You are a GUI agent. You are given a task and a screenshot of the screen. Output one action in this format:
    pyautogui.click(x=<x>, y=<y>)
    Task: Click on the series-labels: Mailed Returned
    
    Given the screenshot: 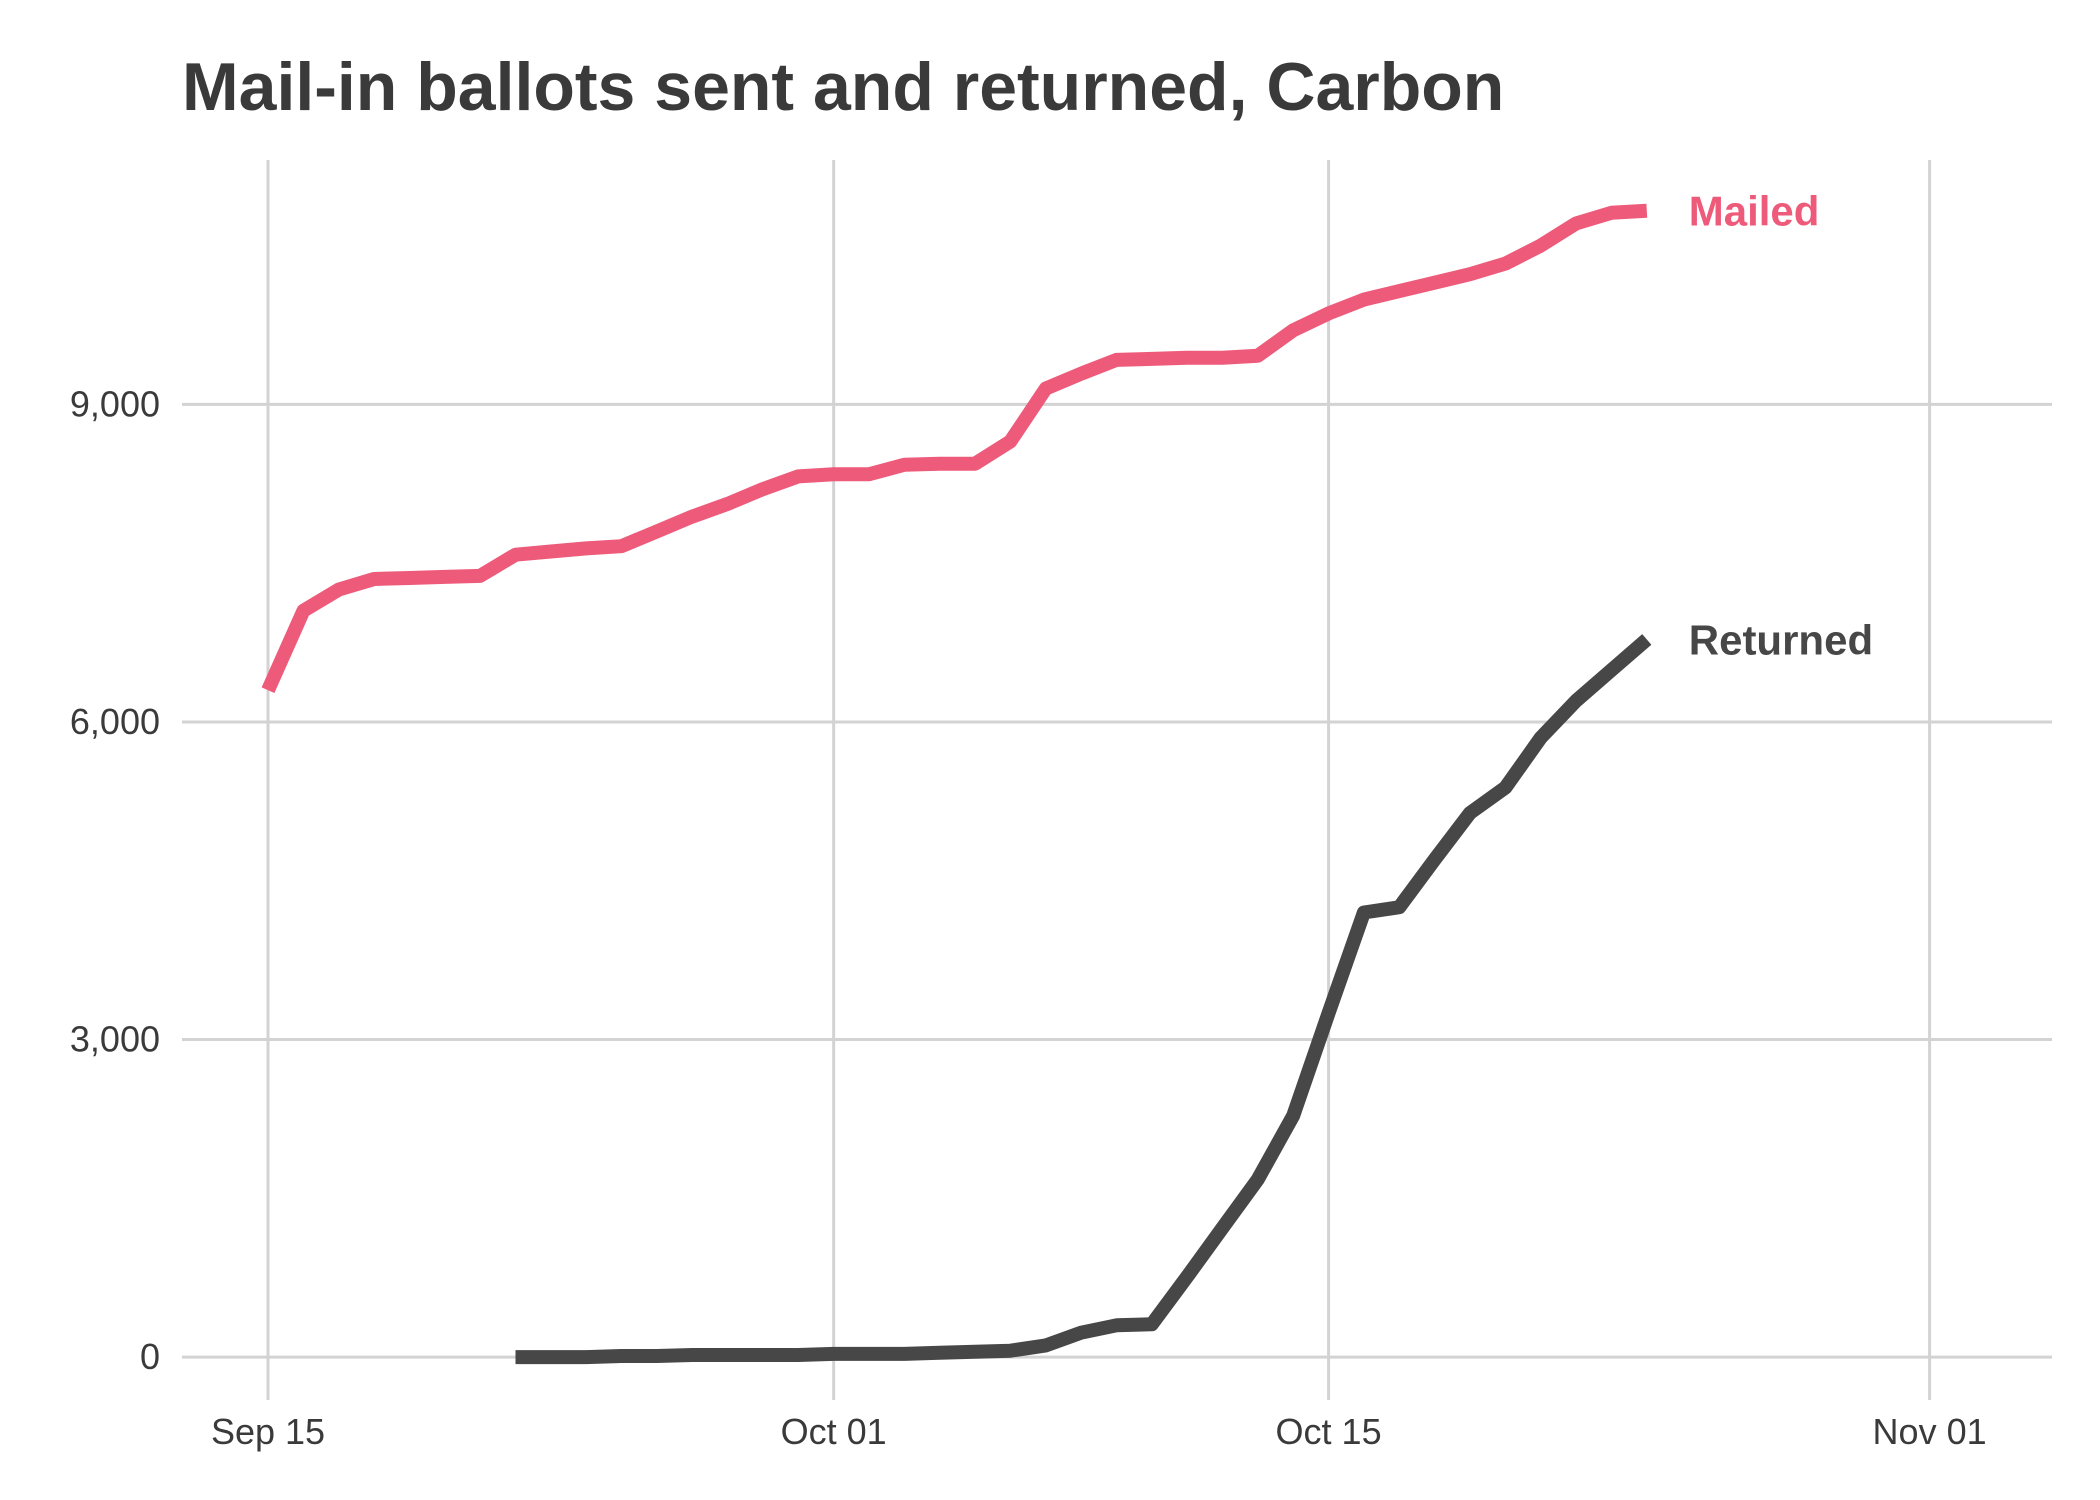 What is the action you would take?
    pyautogui.click(x=1781, y=426)
    